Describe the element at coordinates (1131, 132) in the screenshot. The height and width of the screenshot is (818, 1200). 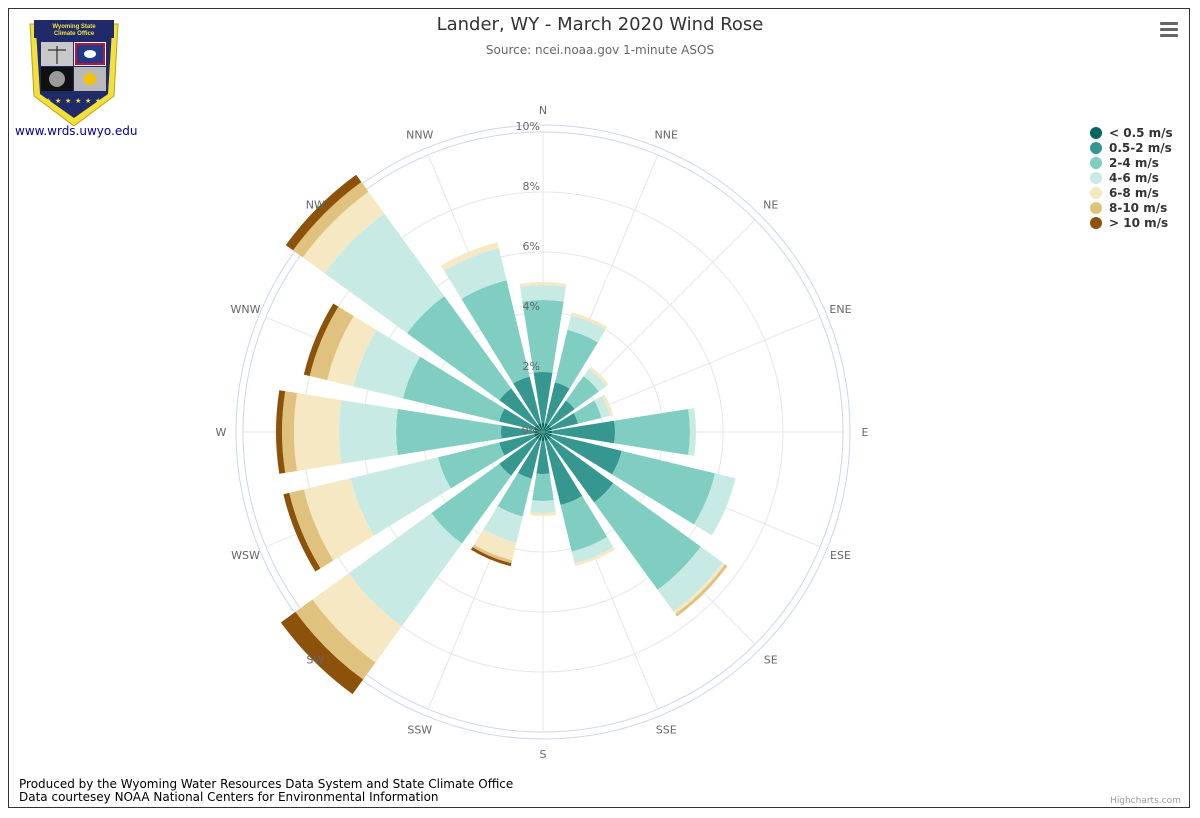
I see `legend-item-0: < 0.5 m/s` at that location.